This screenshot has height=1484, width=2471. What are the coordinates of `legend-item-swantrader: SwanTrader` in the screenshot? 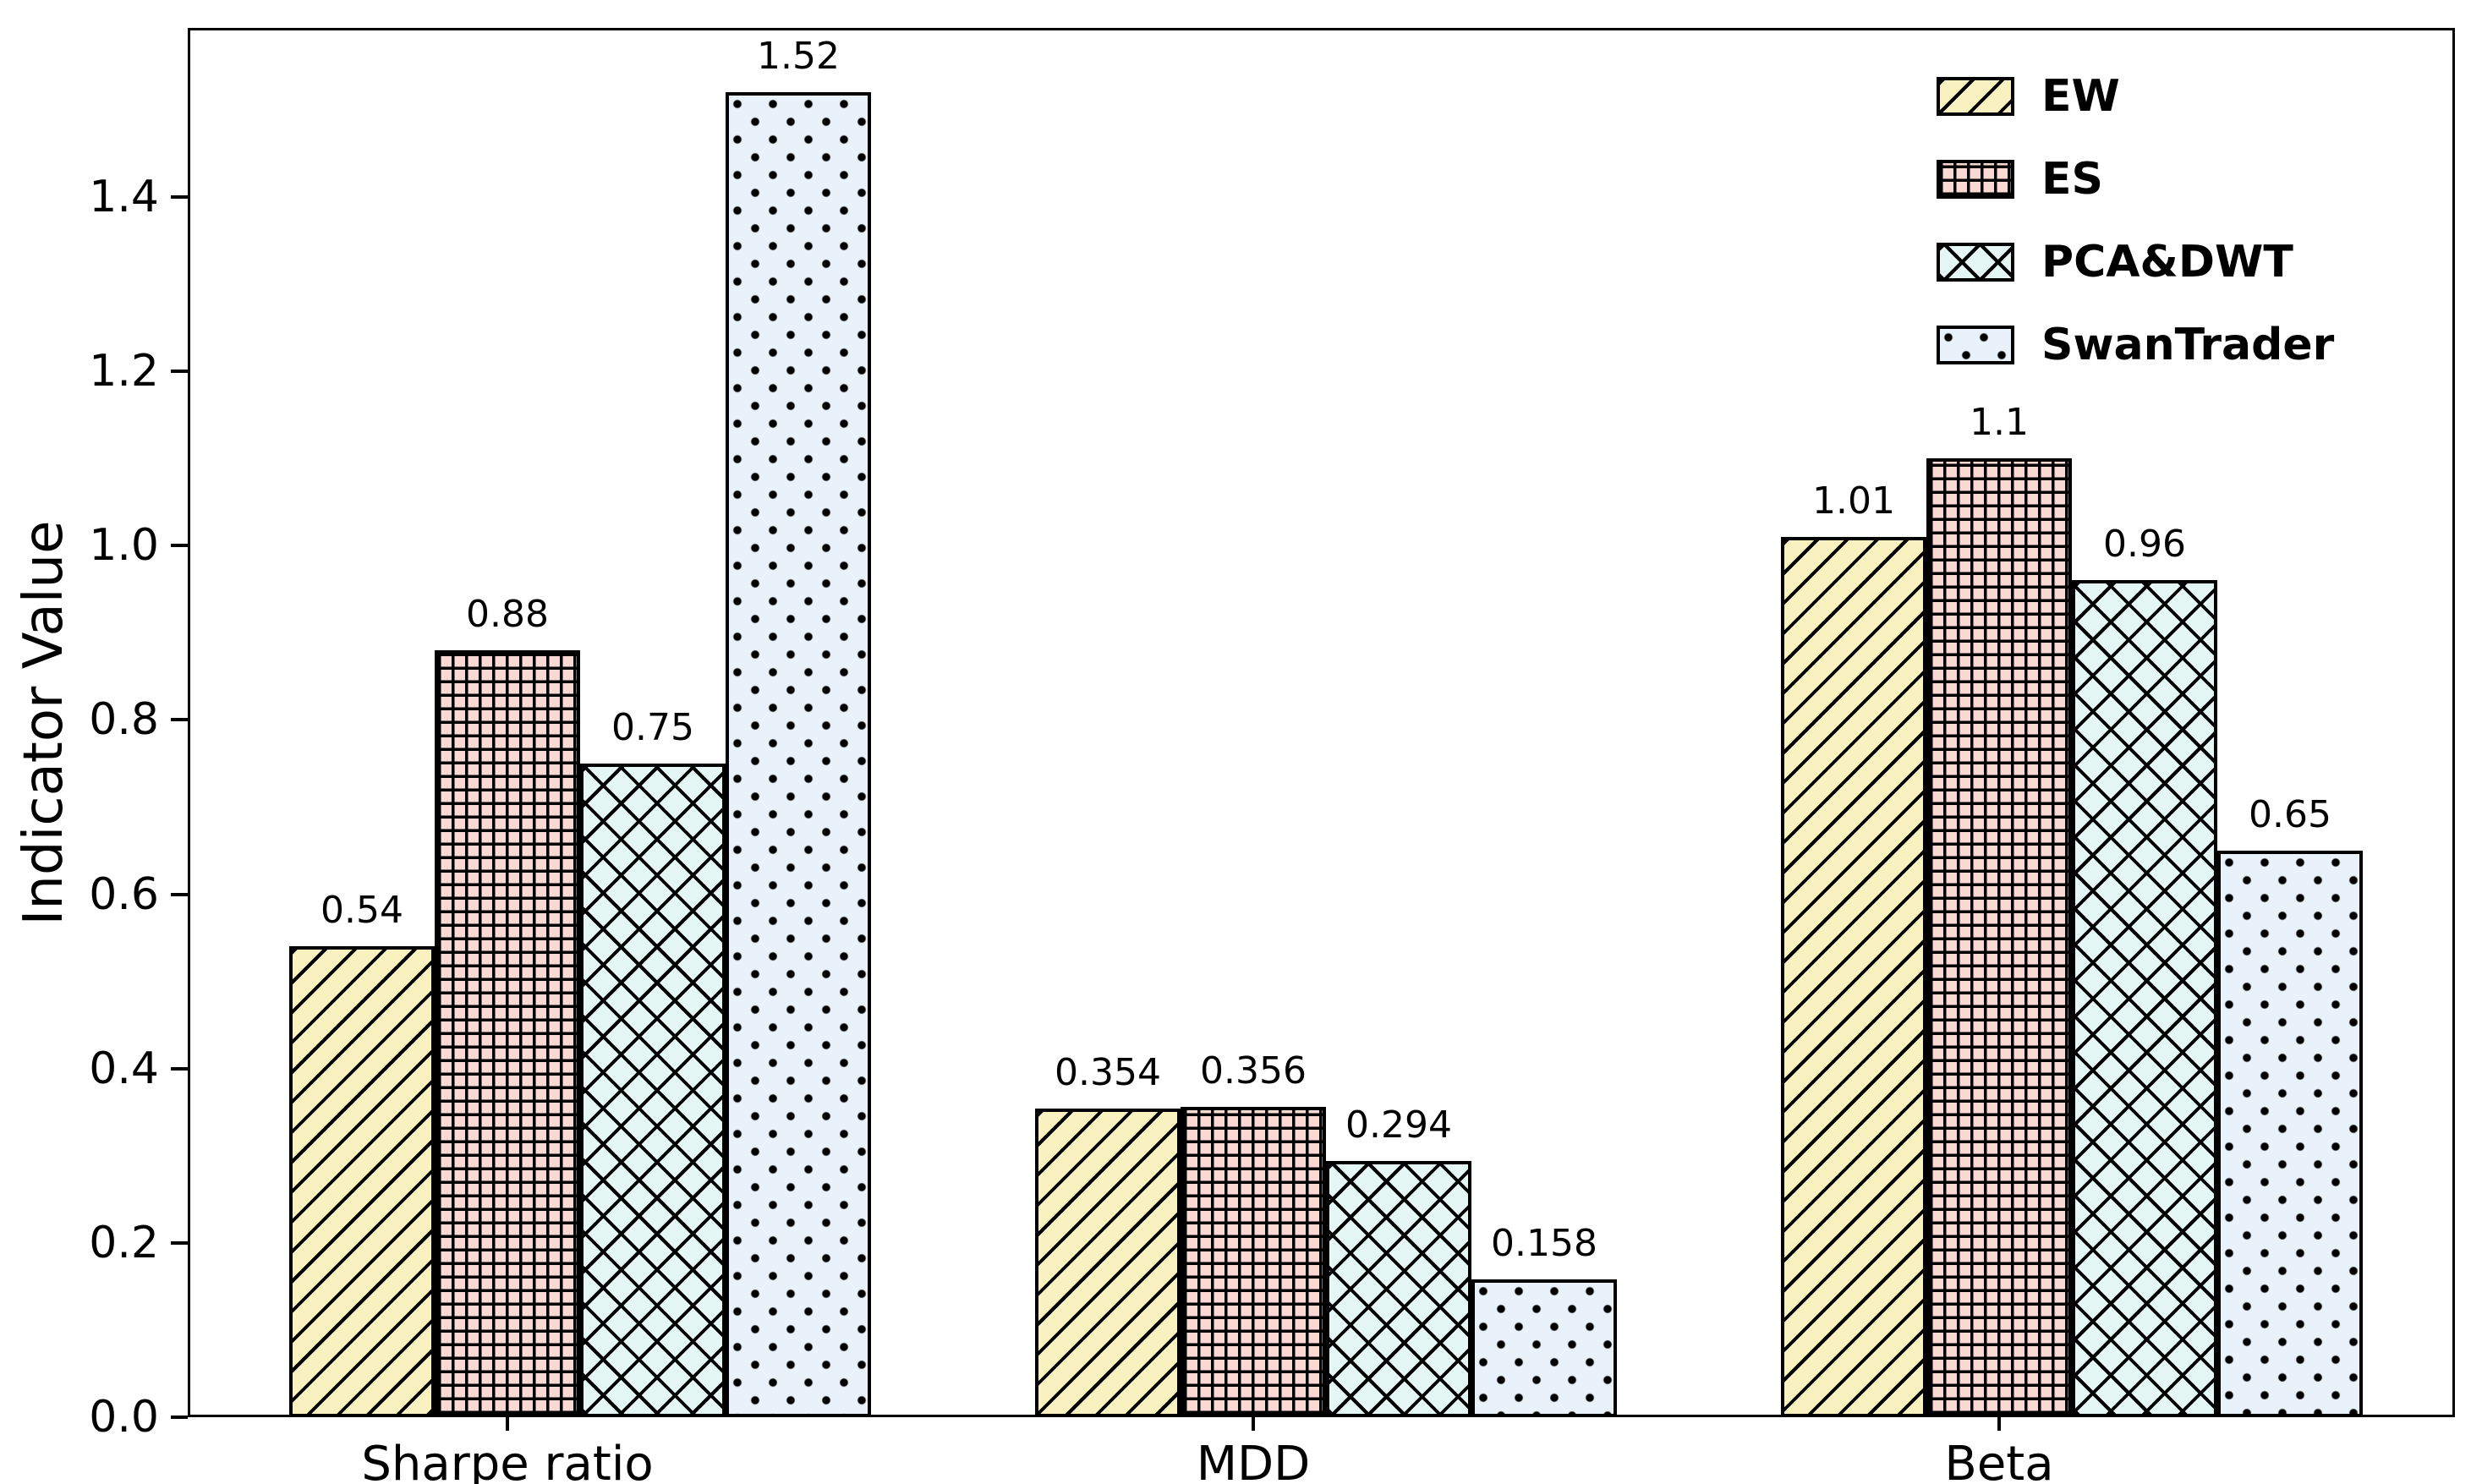 It's located at (2135, 345).